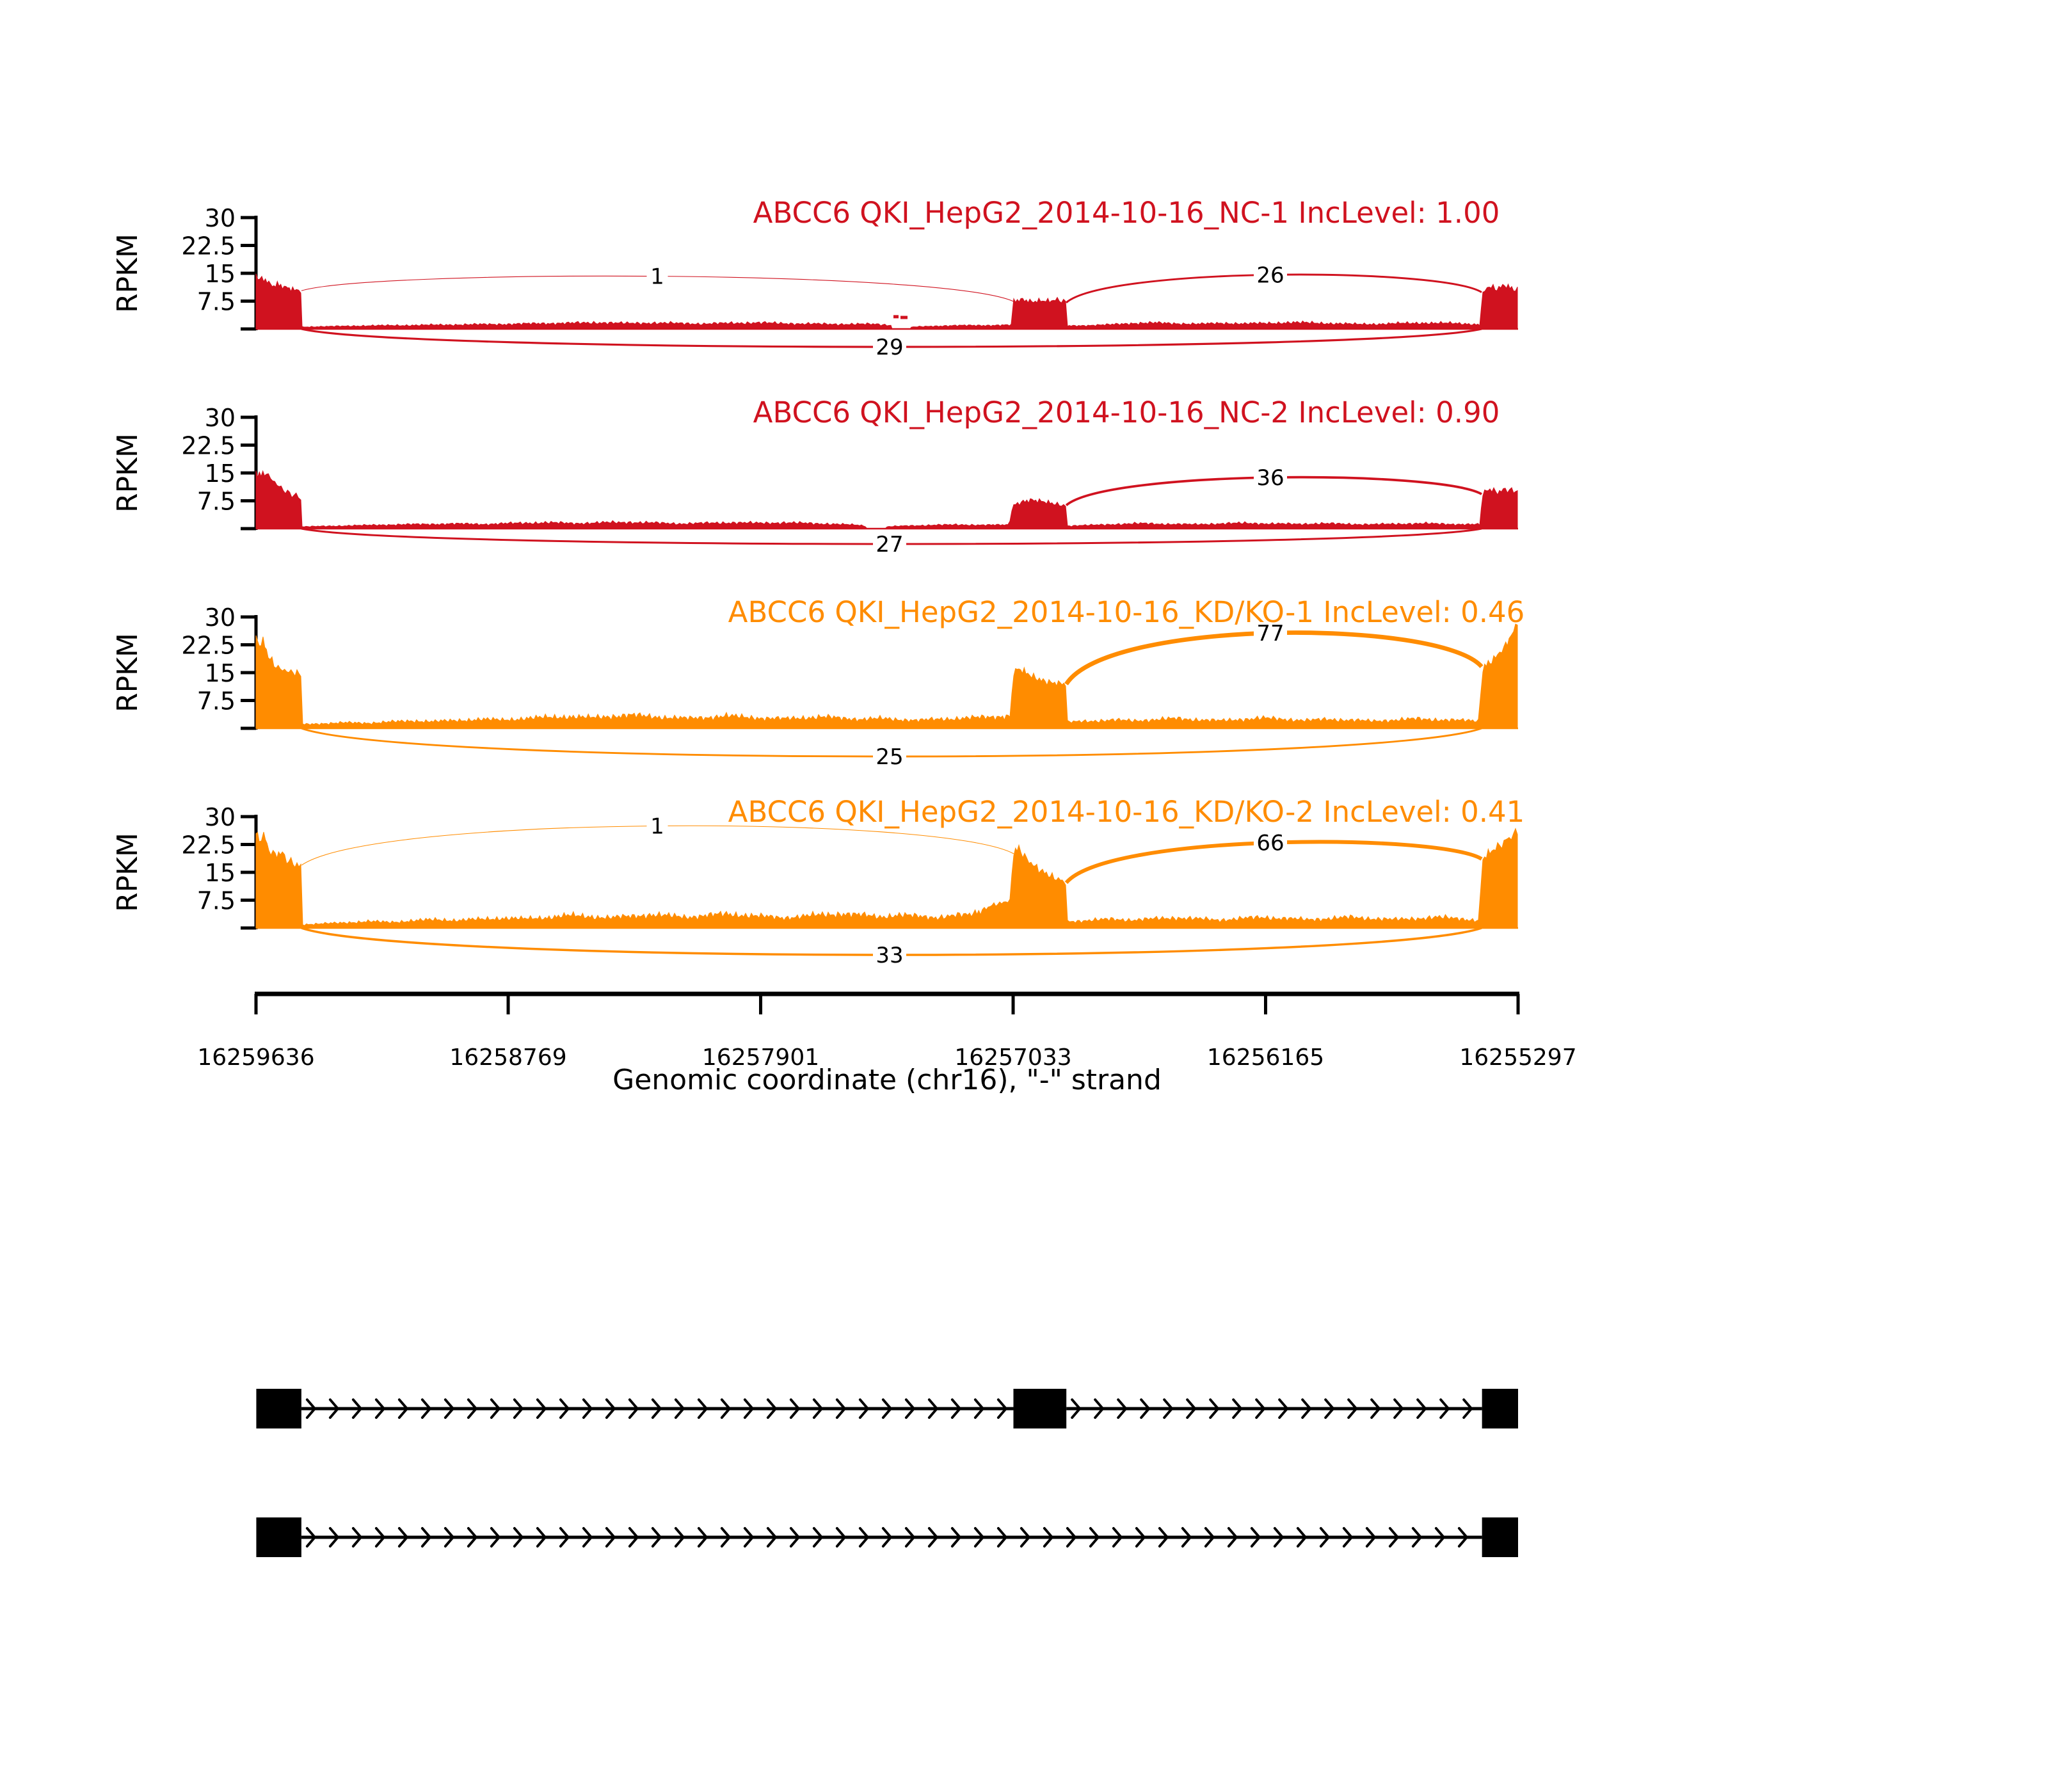 The width and height of the screenshot is (2048, 1792). Describe the element at coordinates (255, 1057) in the screenshot. I see `x-tick-label: 16259636` at that location.